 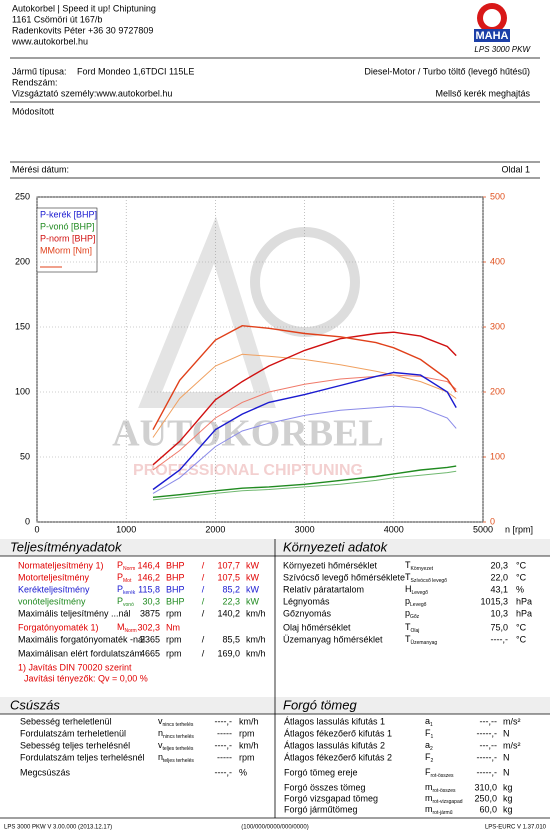 What do you see at coordinates (524, 613) in the screenshot?
I see `row-cell: hPa` at bounding box center [524, 613].